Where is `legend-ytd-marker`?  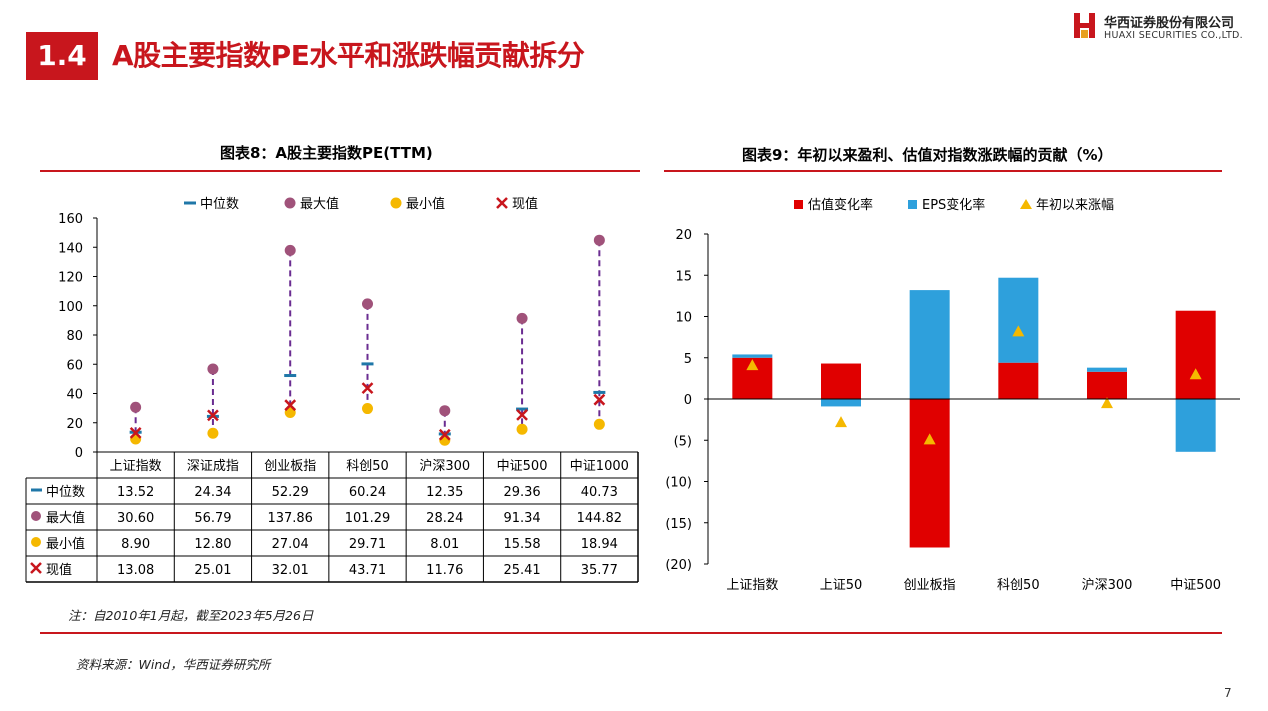
legend-ytd-marker is located at coordinates (1026, 204).